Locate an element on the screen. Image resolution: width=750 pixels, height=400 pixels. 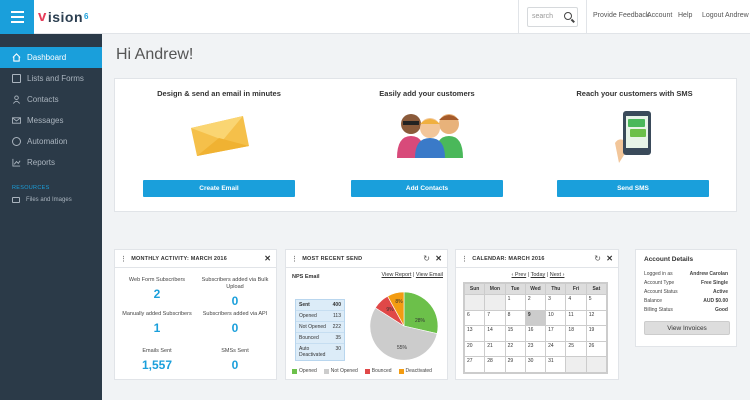
sidebar-item-label: Contacts is located at coordinates (43, 99).